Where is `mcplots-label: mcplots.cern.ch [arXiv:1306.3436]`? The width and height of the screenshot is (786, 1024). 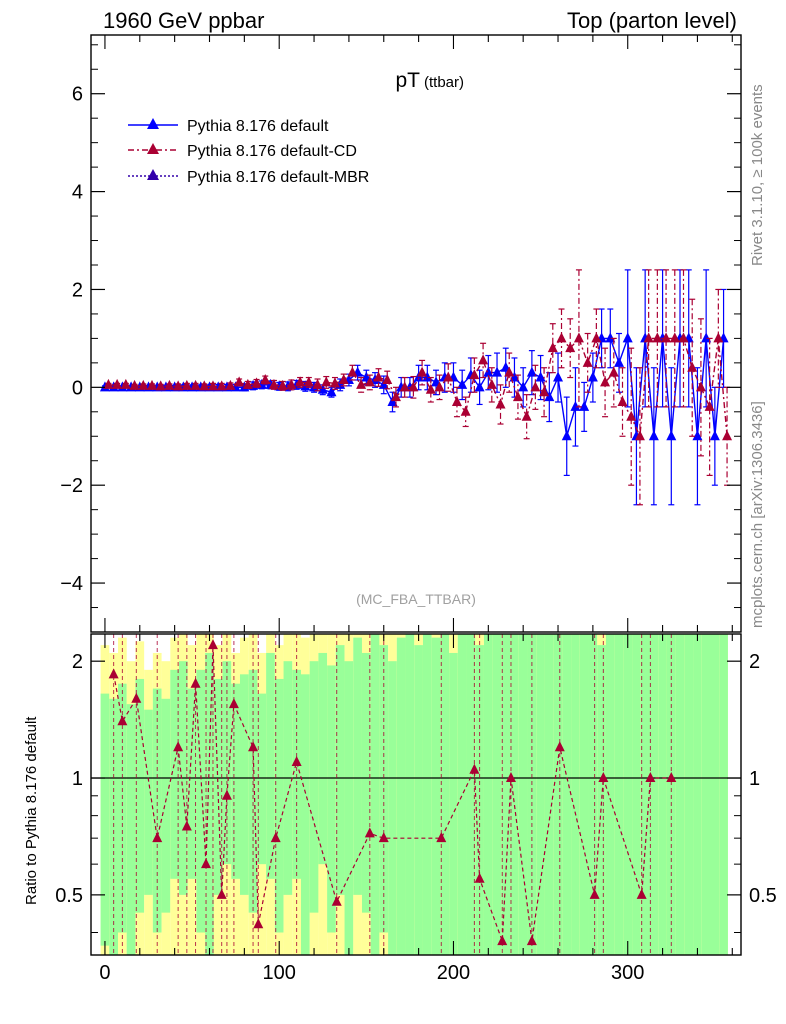
mcplots-label: mcplots.cern.ch [arXiv:1306.3436] is located at coordinates (757, 514).